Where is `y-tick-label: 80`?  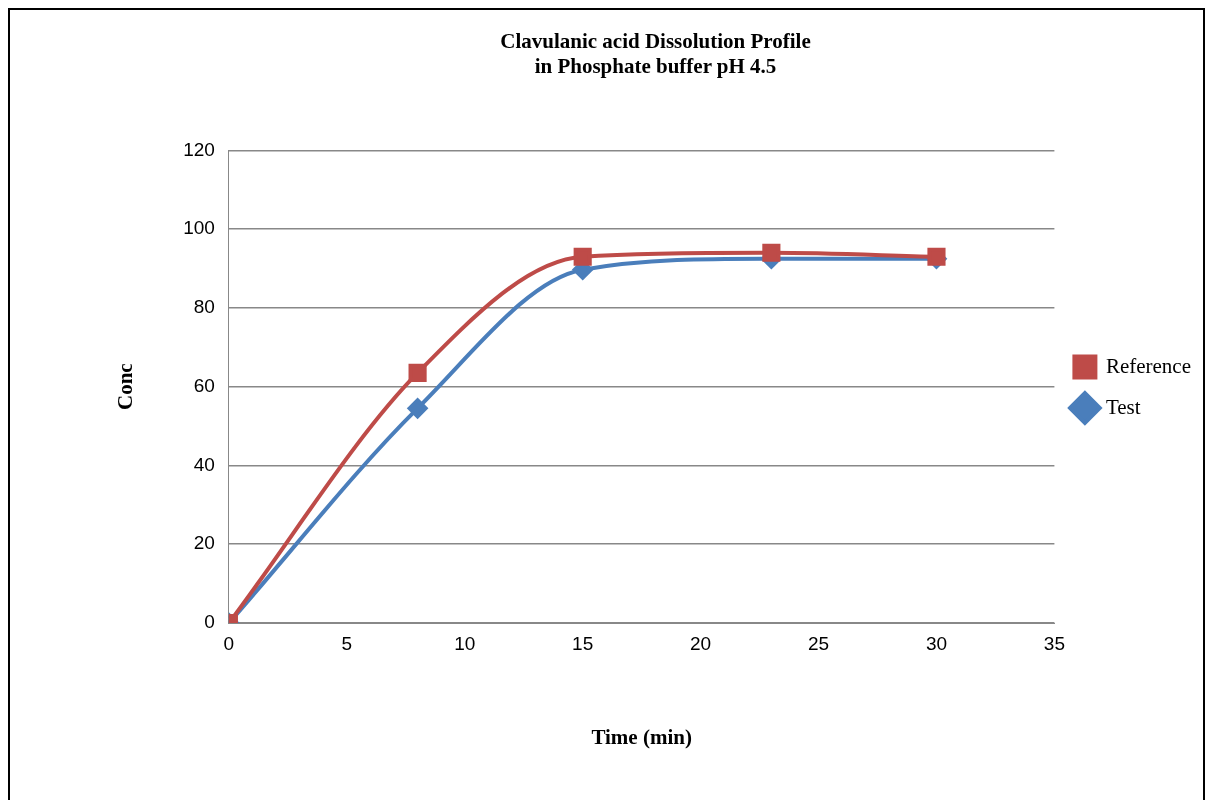
y-tick-label: 80 is located at coordinates (204, 307).